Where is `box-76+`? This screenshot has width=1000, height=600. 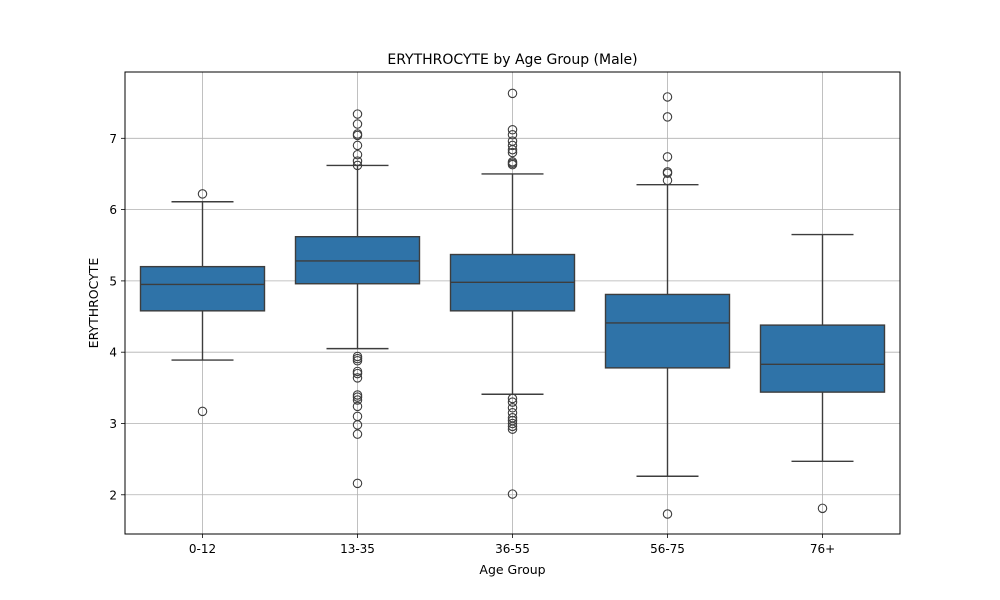
box-76+ is located at coordinates (822, 373).